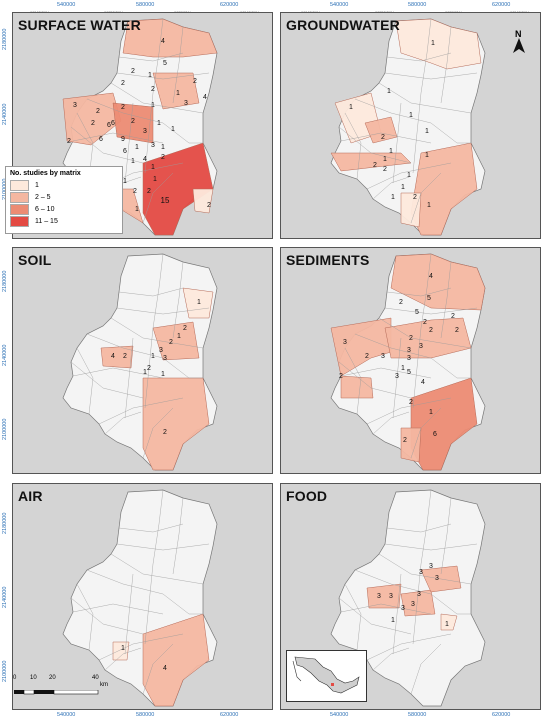 The height and width of the screenshot is (723, 550). I want to click on panel-title: SOIL, so click(35, 260).